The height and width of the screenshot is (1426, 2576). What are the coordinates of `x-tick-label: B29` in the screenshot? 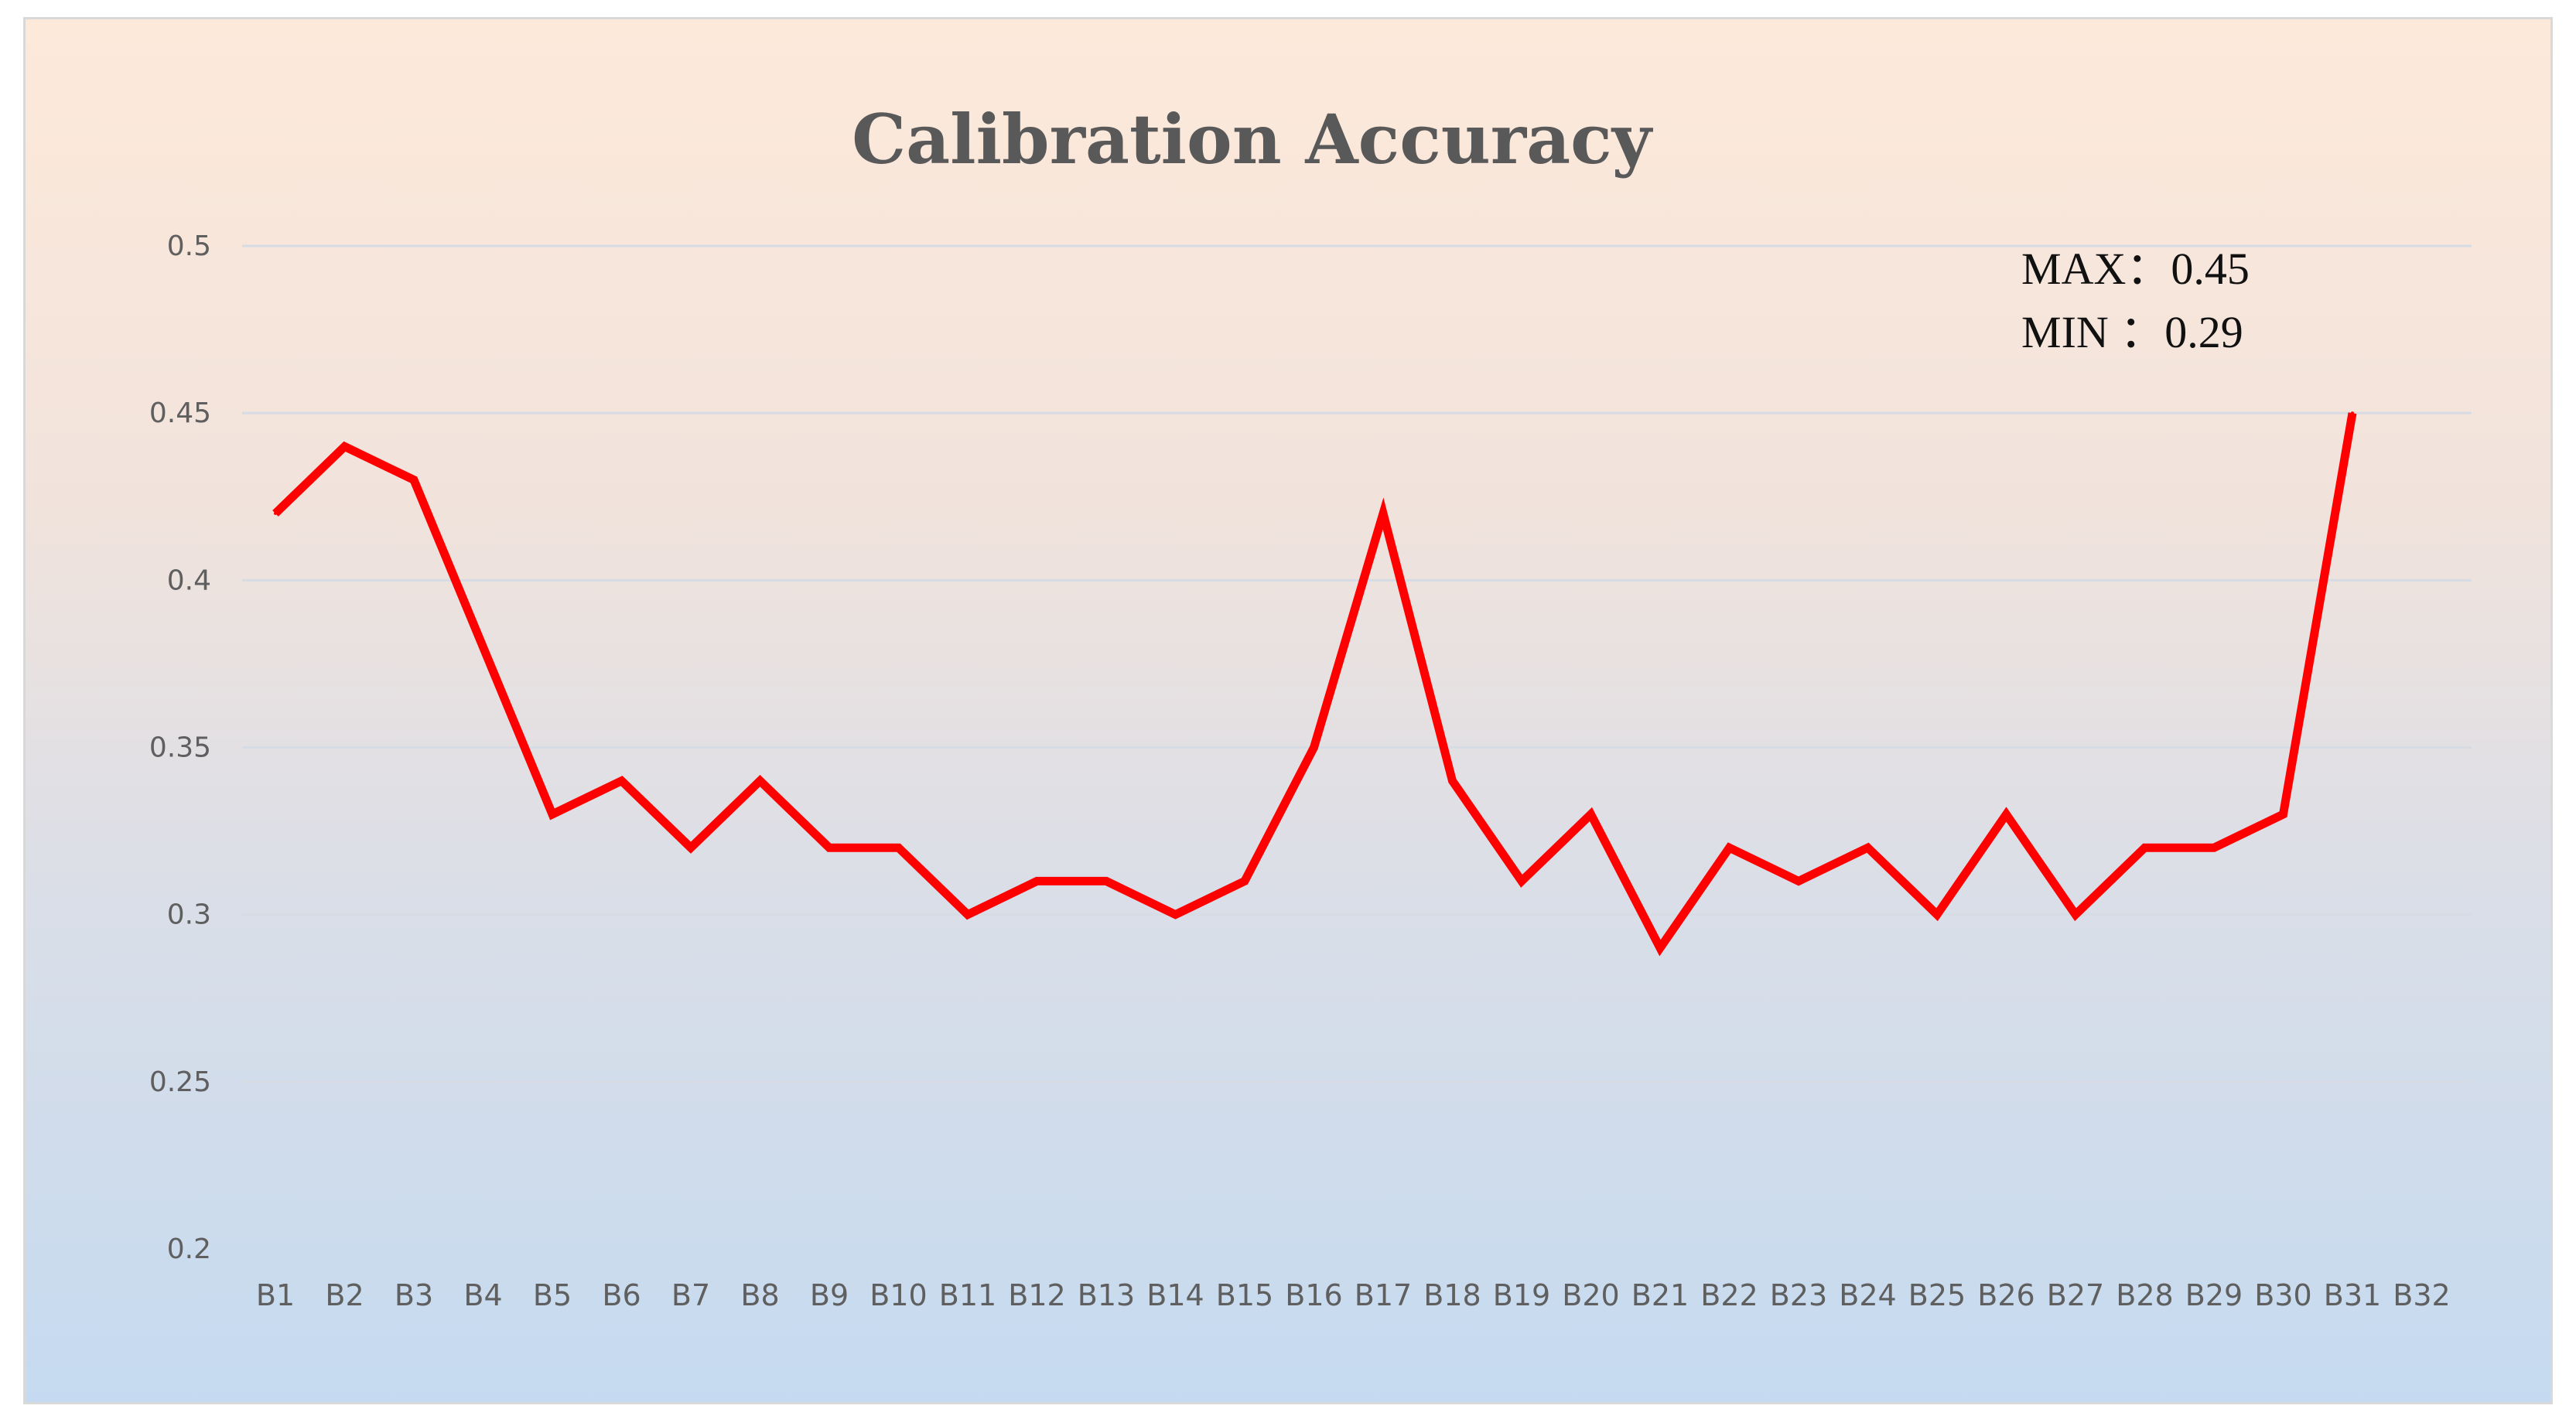 It's located at (2214, 1295).